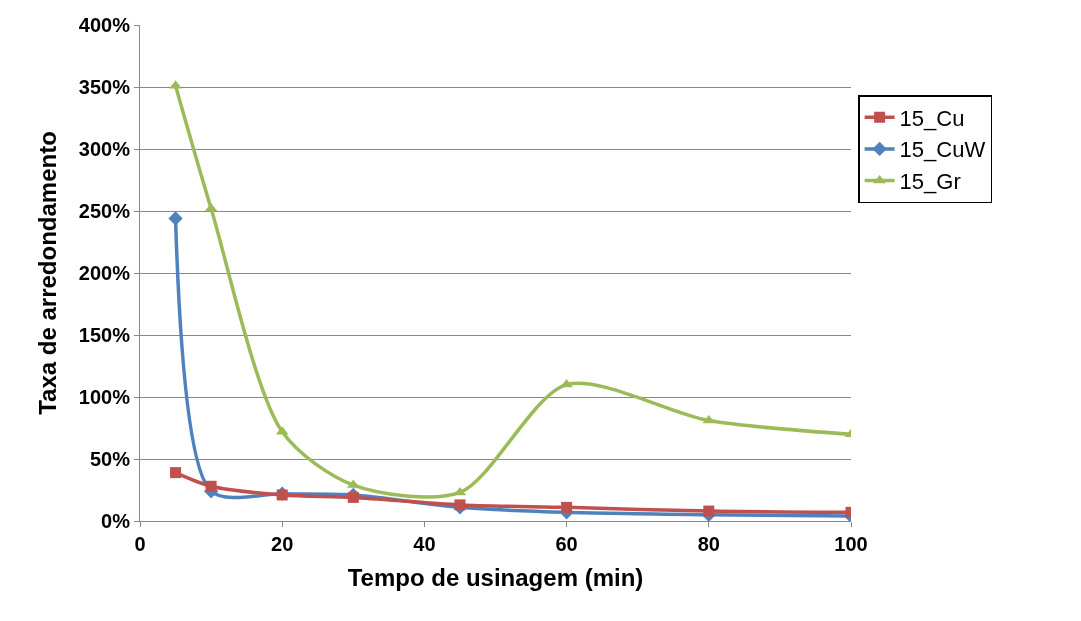 The height and width of the screenshot is (621, 1081). Describe the element at coordinates (104, 25) in the screenshot. I see `y-tick-label: 400%` at that location.